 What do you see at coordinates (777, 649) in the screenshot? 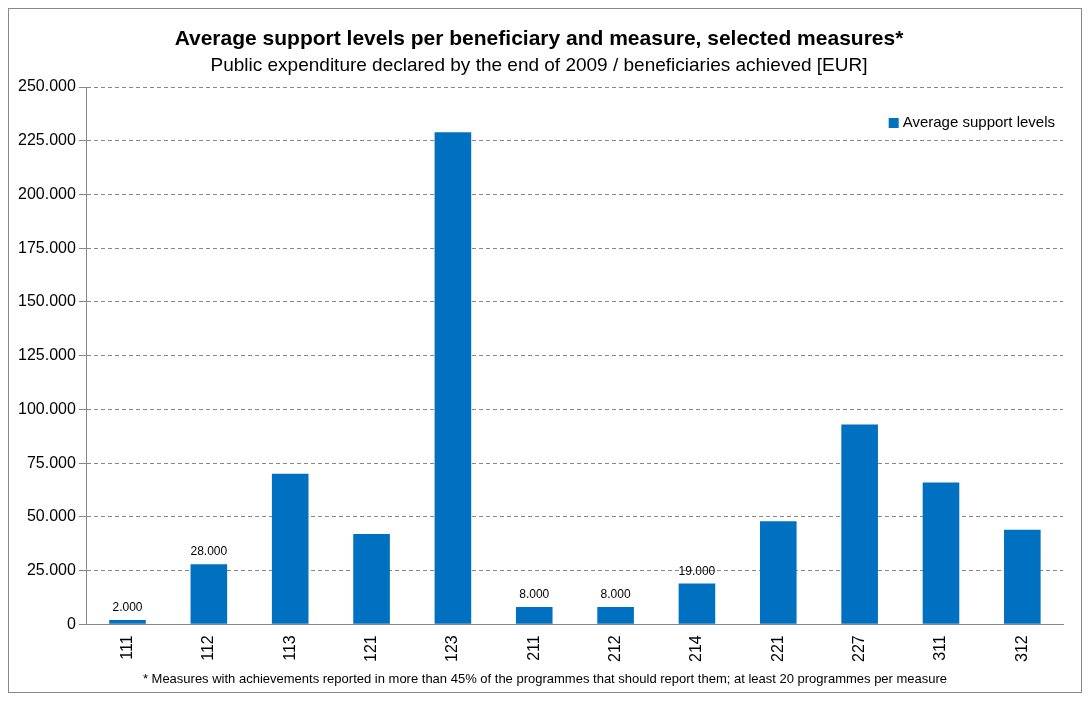
I see `x-tick-label: 221` at bounding box center [777, 649].